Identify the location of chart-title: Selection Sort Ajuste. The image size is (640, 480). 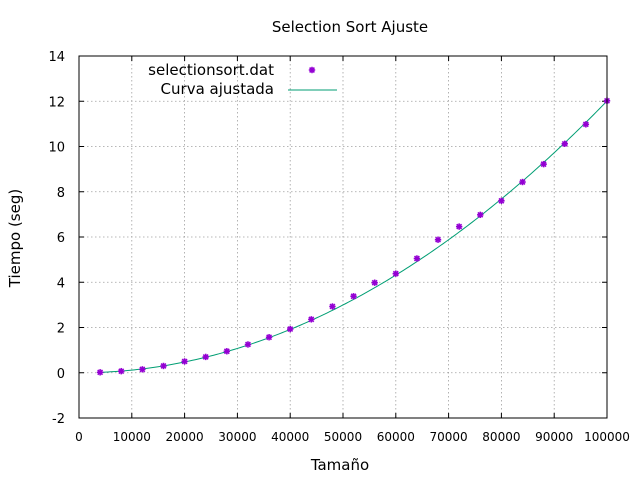
(350, 27).